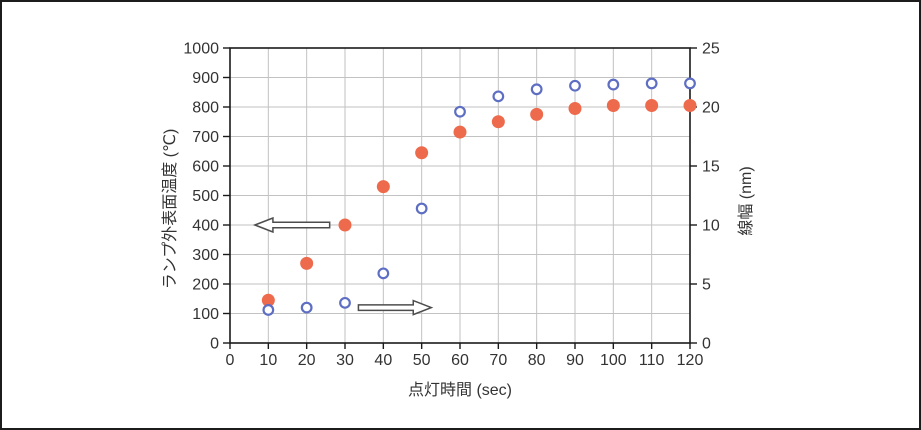  What do you see at coordinates (307, 360) in the screenshot?
I see `x-axis-tick-label: 20` at bounding box center [307, 360].